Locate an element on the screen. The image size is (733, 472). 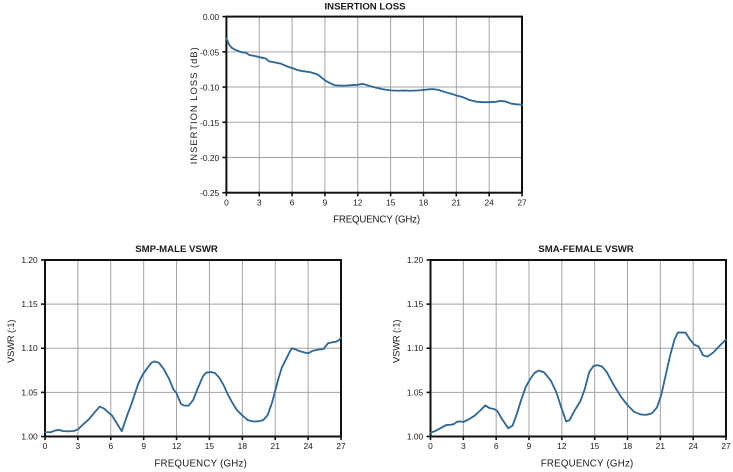
svg-text: -0.05 is located at coordinates (209, 52).